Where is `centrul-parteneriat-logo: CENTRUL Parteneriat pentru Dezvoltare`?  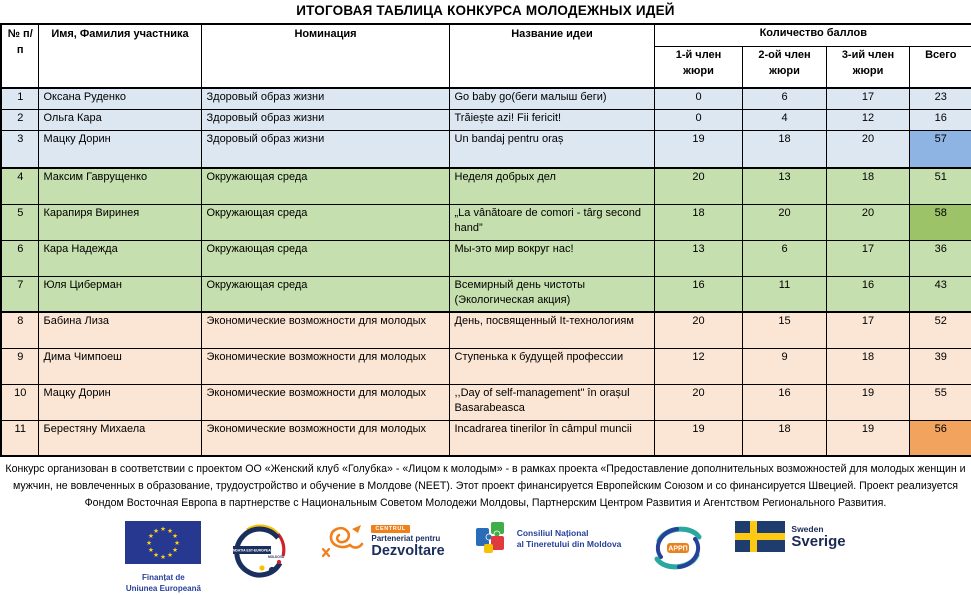
centrul-parteneriat-logo: CENTRUL Parteneriat pentru Dezvoltare is located at coordinates (382, 542).